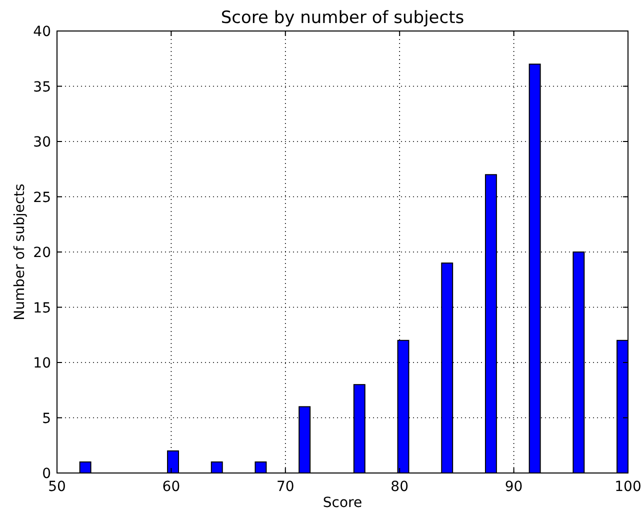  I want to click on x-tick-label: 100, so click(628, 487).